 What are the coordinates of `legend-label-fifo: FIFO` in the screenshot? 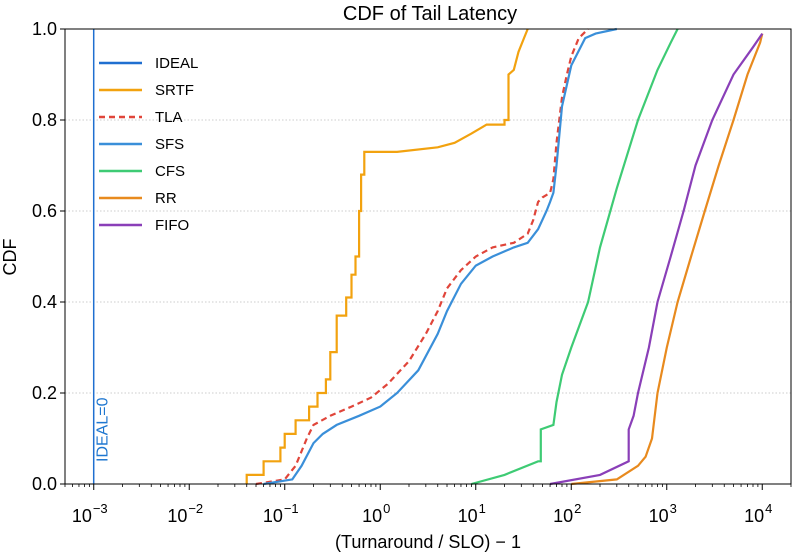 It's located at (172, 225).